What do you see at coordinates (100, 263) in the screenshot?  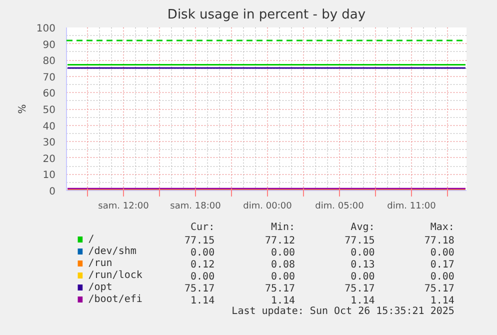 I see `legend-label: /run` at bounding box center [100, 263].